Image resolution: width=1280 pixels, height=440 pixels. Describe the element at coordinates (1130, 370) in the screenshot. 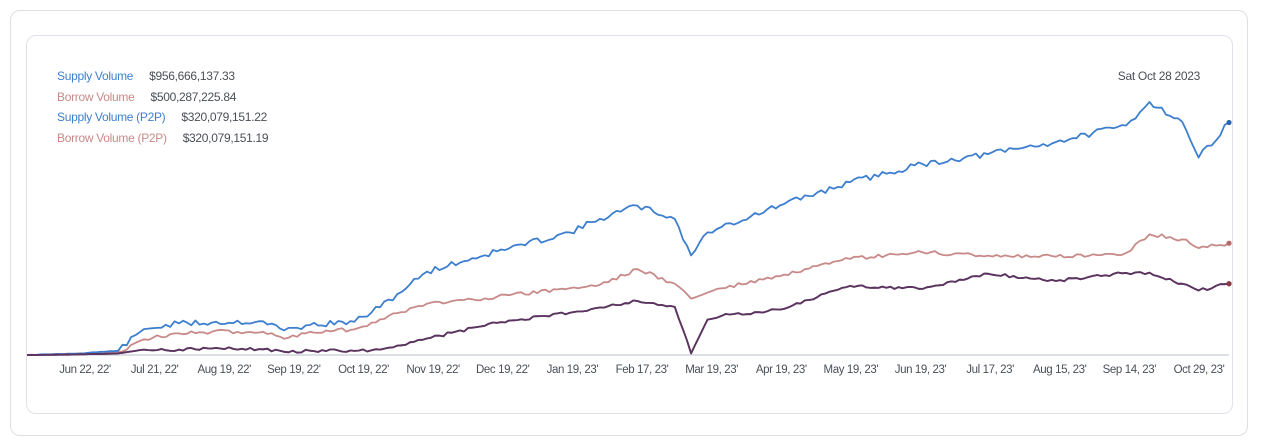

I see `x-tick-label: Sep 14, 23'` at that location.